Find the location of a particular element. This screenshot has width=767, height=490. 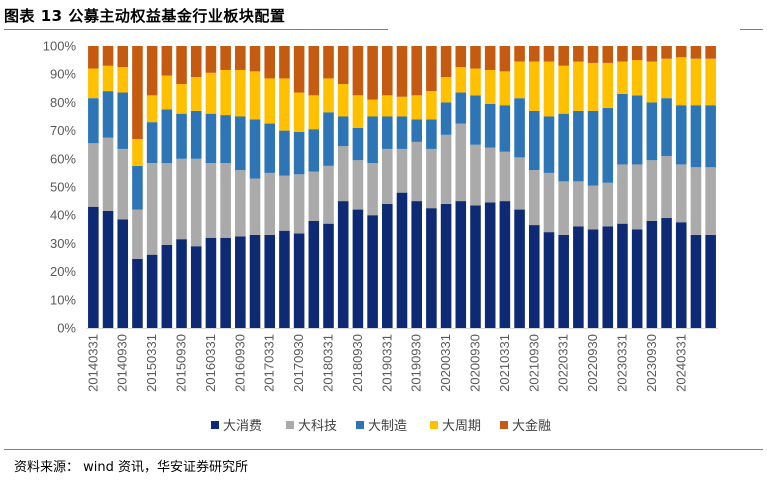

x-tick-label: 20230930 is located at coordinates (651, 363).